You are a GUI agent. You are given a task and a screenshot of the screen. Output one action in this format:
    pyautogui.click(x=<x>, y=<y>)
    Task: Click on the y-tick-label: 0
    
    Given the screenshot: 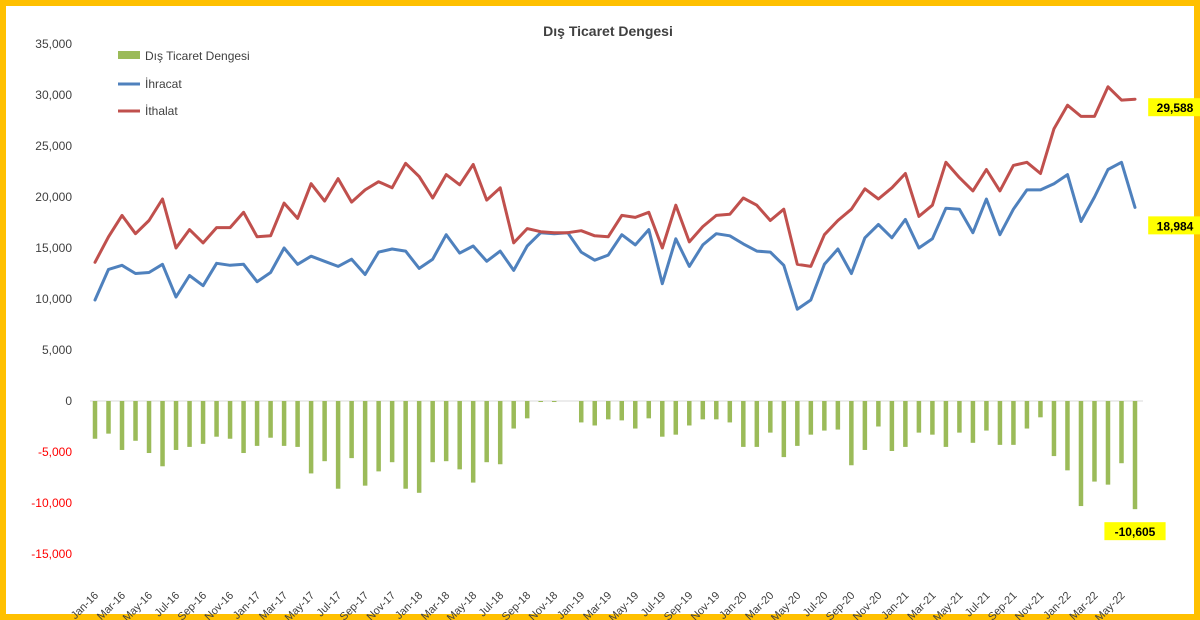 What is the action you would take?
    pyautogui.click(x=68, y=401)
    